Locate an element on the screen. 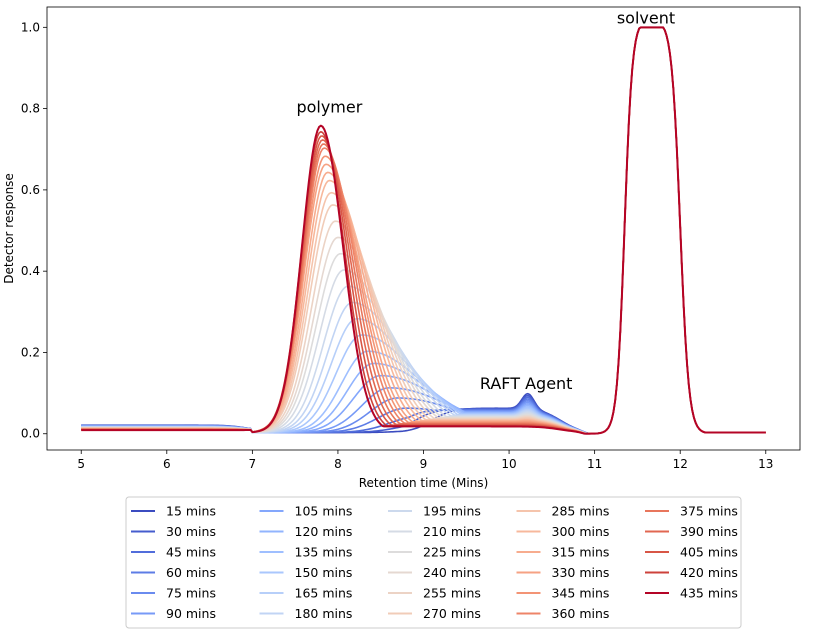 Image resolution: width=817 pixels, height=632 pixels. legend-entry-label: 285 mins is located at coordinates (581, 511).